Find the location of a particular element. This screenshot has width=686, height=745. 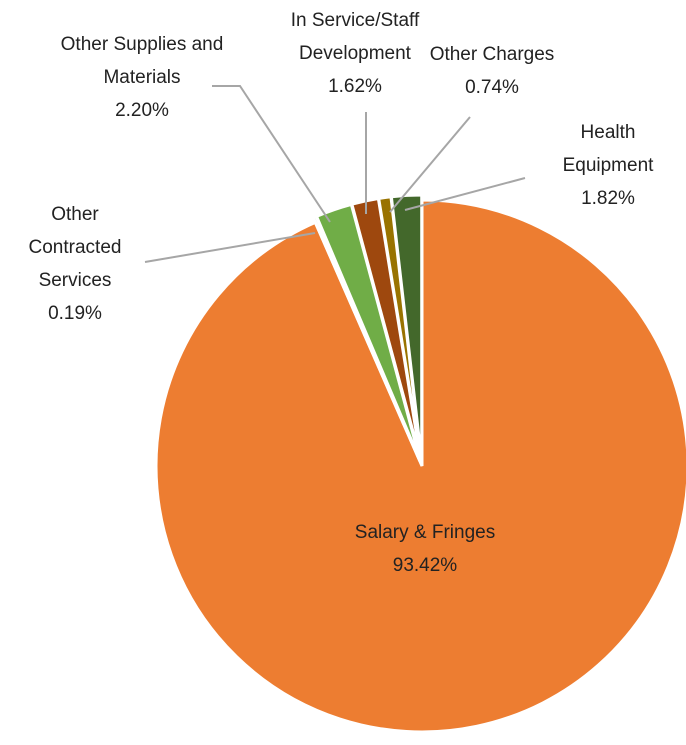

value-label: 0.19% is located at coordinates (75, 313).